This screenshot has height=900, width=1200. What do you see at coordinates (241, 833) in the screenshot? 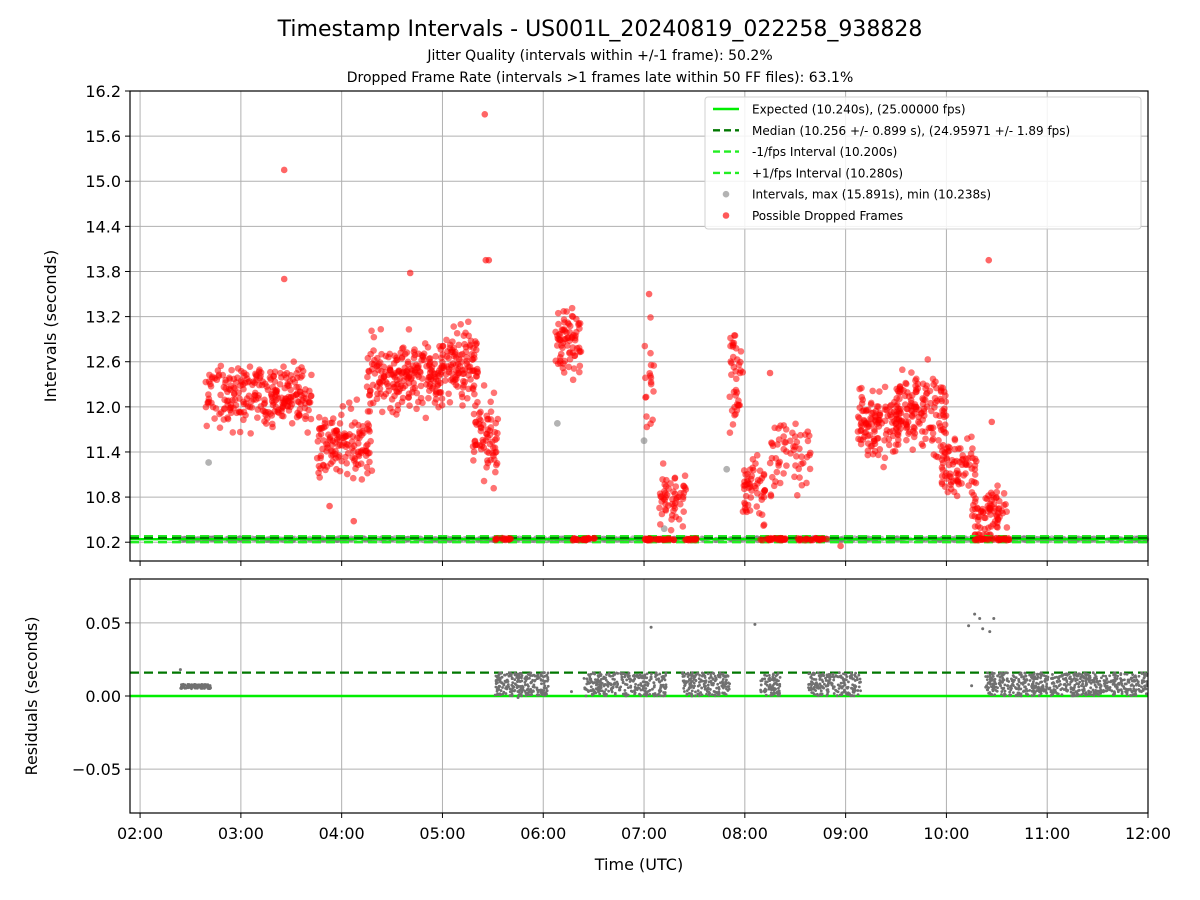
I see `x-tick-label: 03:00` at bounding box center [241, 833].